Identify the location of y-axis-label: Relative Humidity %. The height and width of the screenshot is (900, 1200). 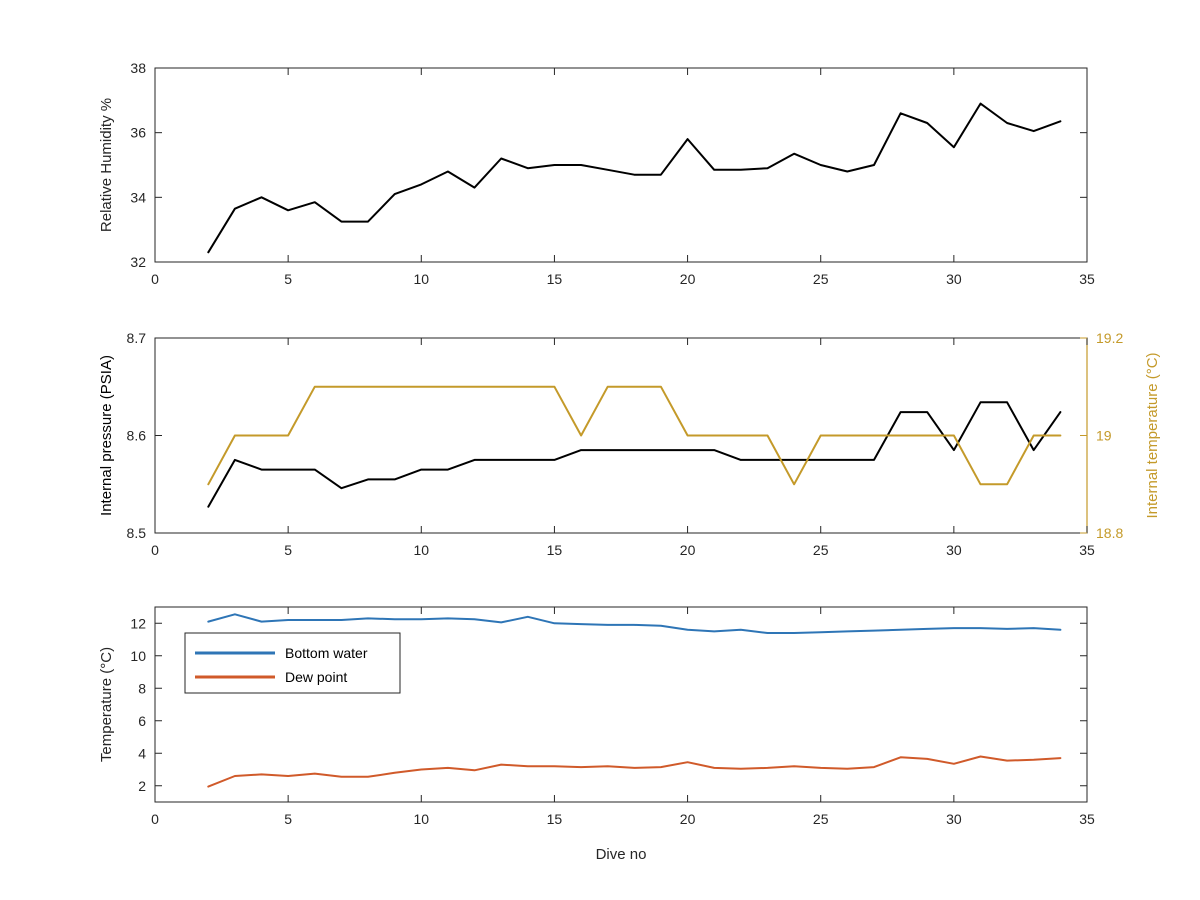
(106, 165).